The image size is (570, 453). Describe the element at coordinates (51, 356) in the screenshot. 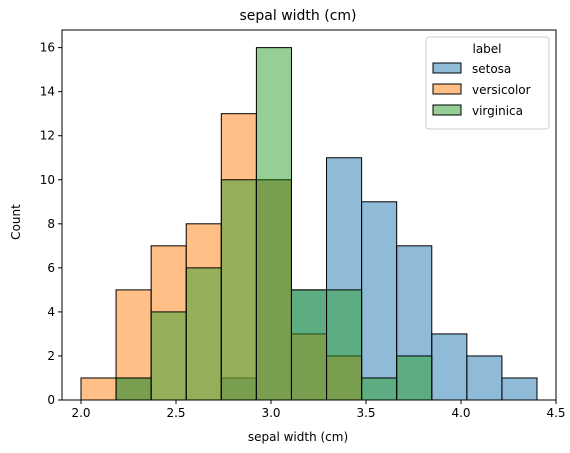

I see `y-tick-label: 2` at that location.